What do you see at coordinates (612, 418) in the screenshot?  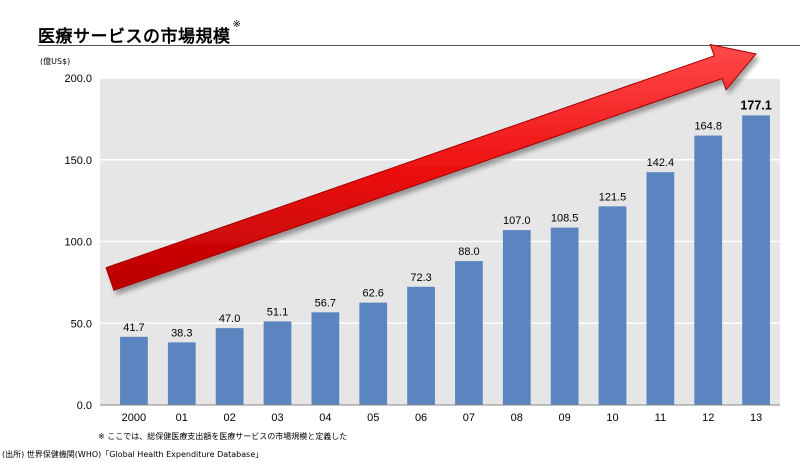 I see `x-tick-label: 10` at bounding box center [612, 418].